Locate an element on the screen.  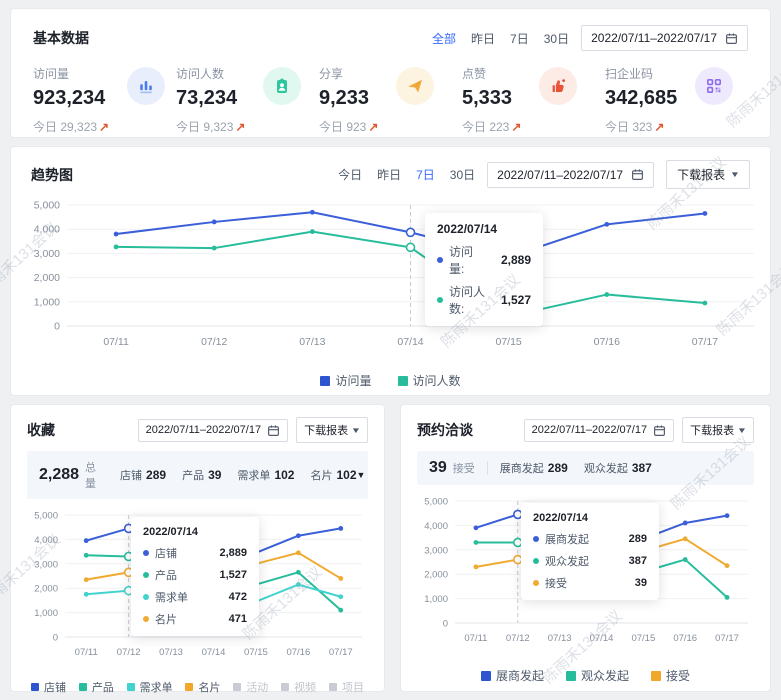
filter-today: 今日 is located at coordinates (350, 175).